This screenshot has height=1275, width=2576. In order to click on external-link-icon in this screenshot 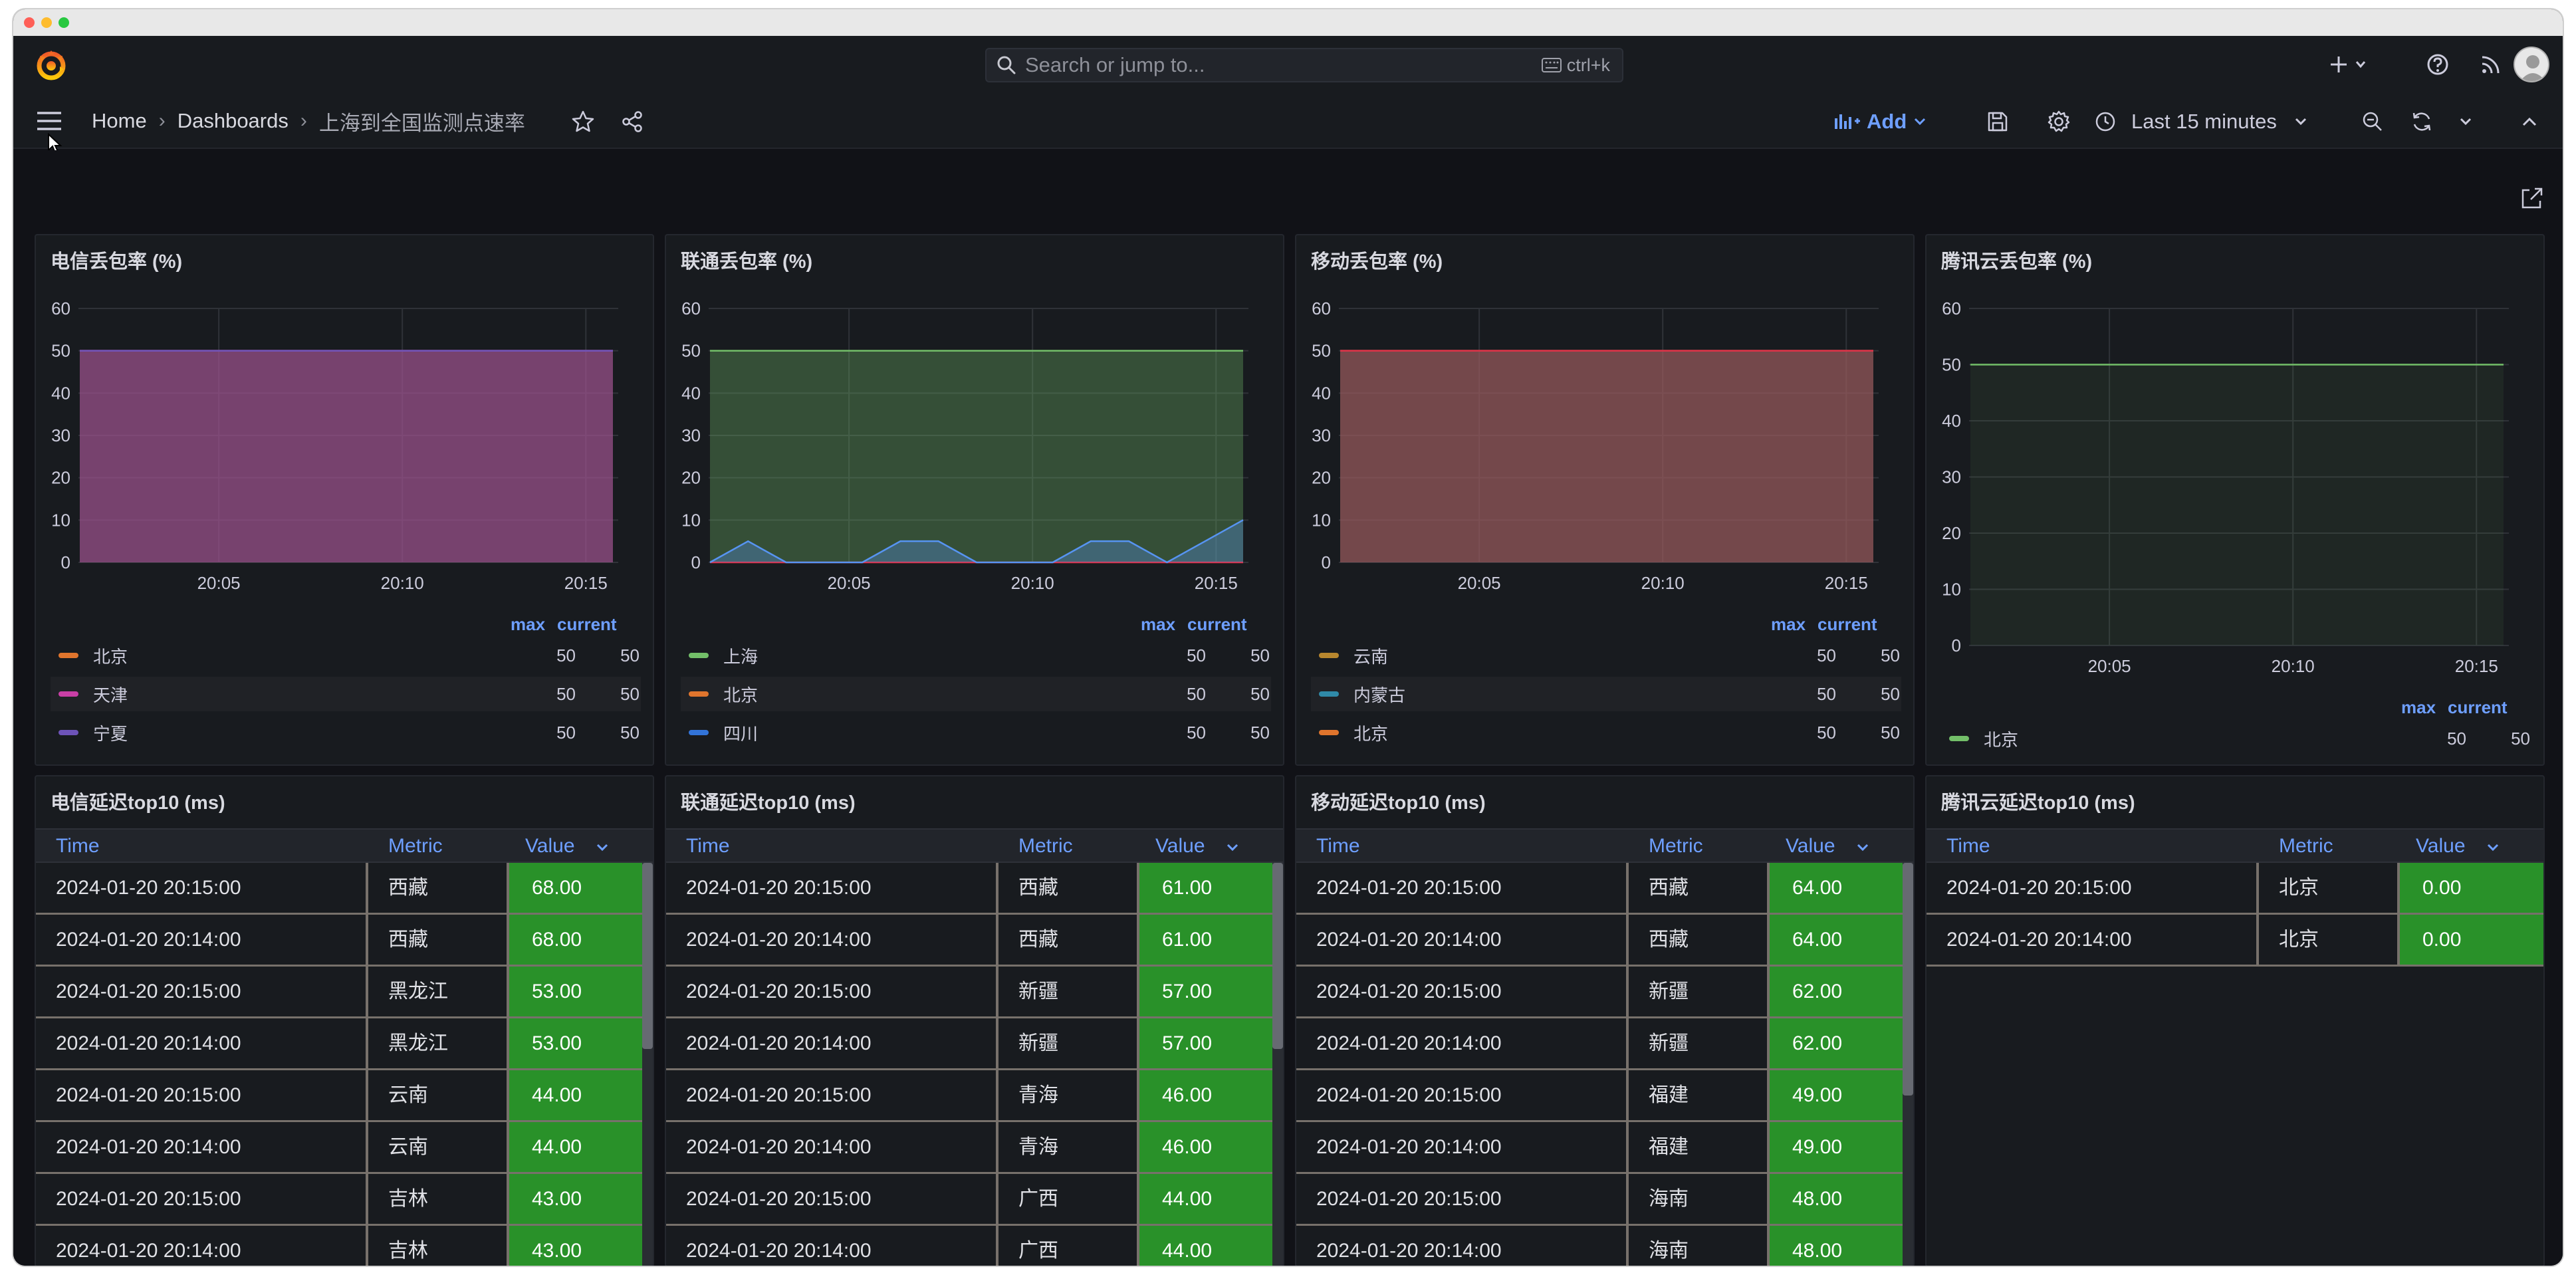, I will do `click(2532, 198)`.